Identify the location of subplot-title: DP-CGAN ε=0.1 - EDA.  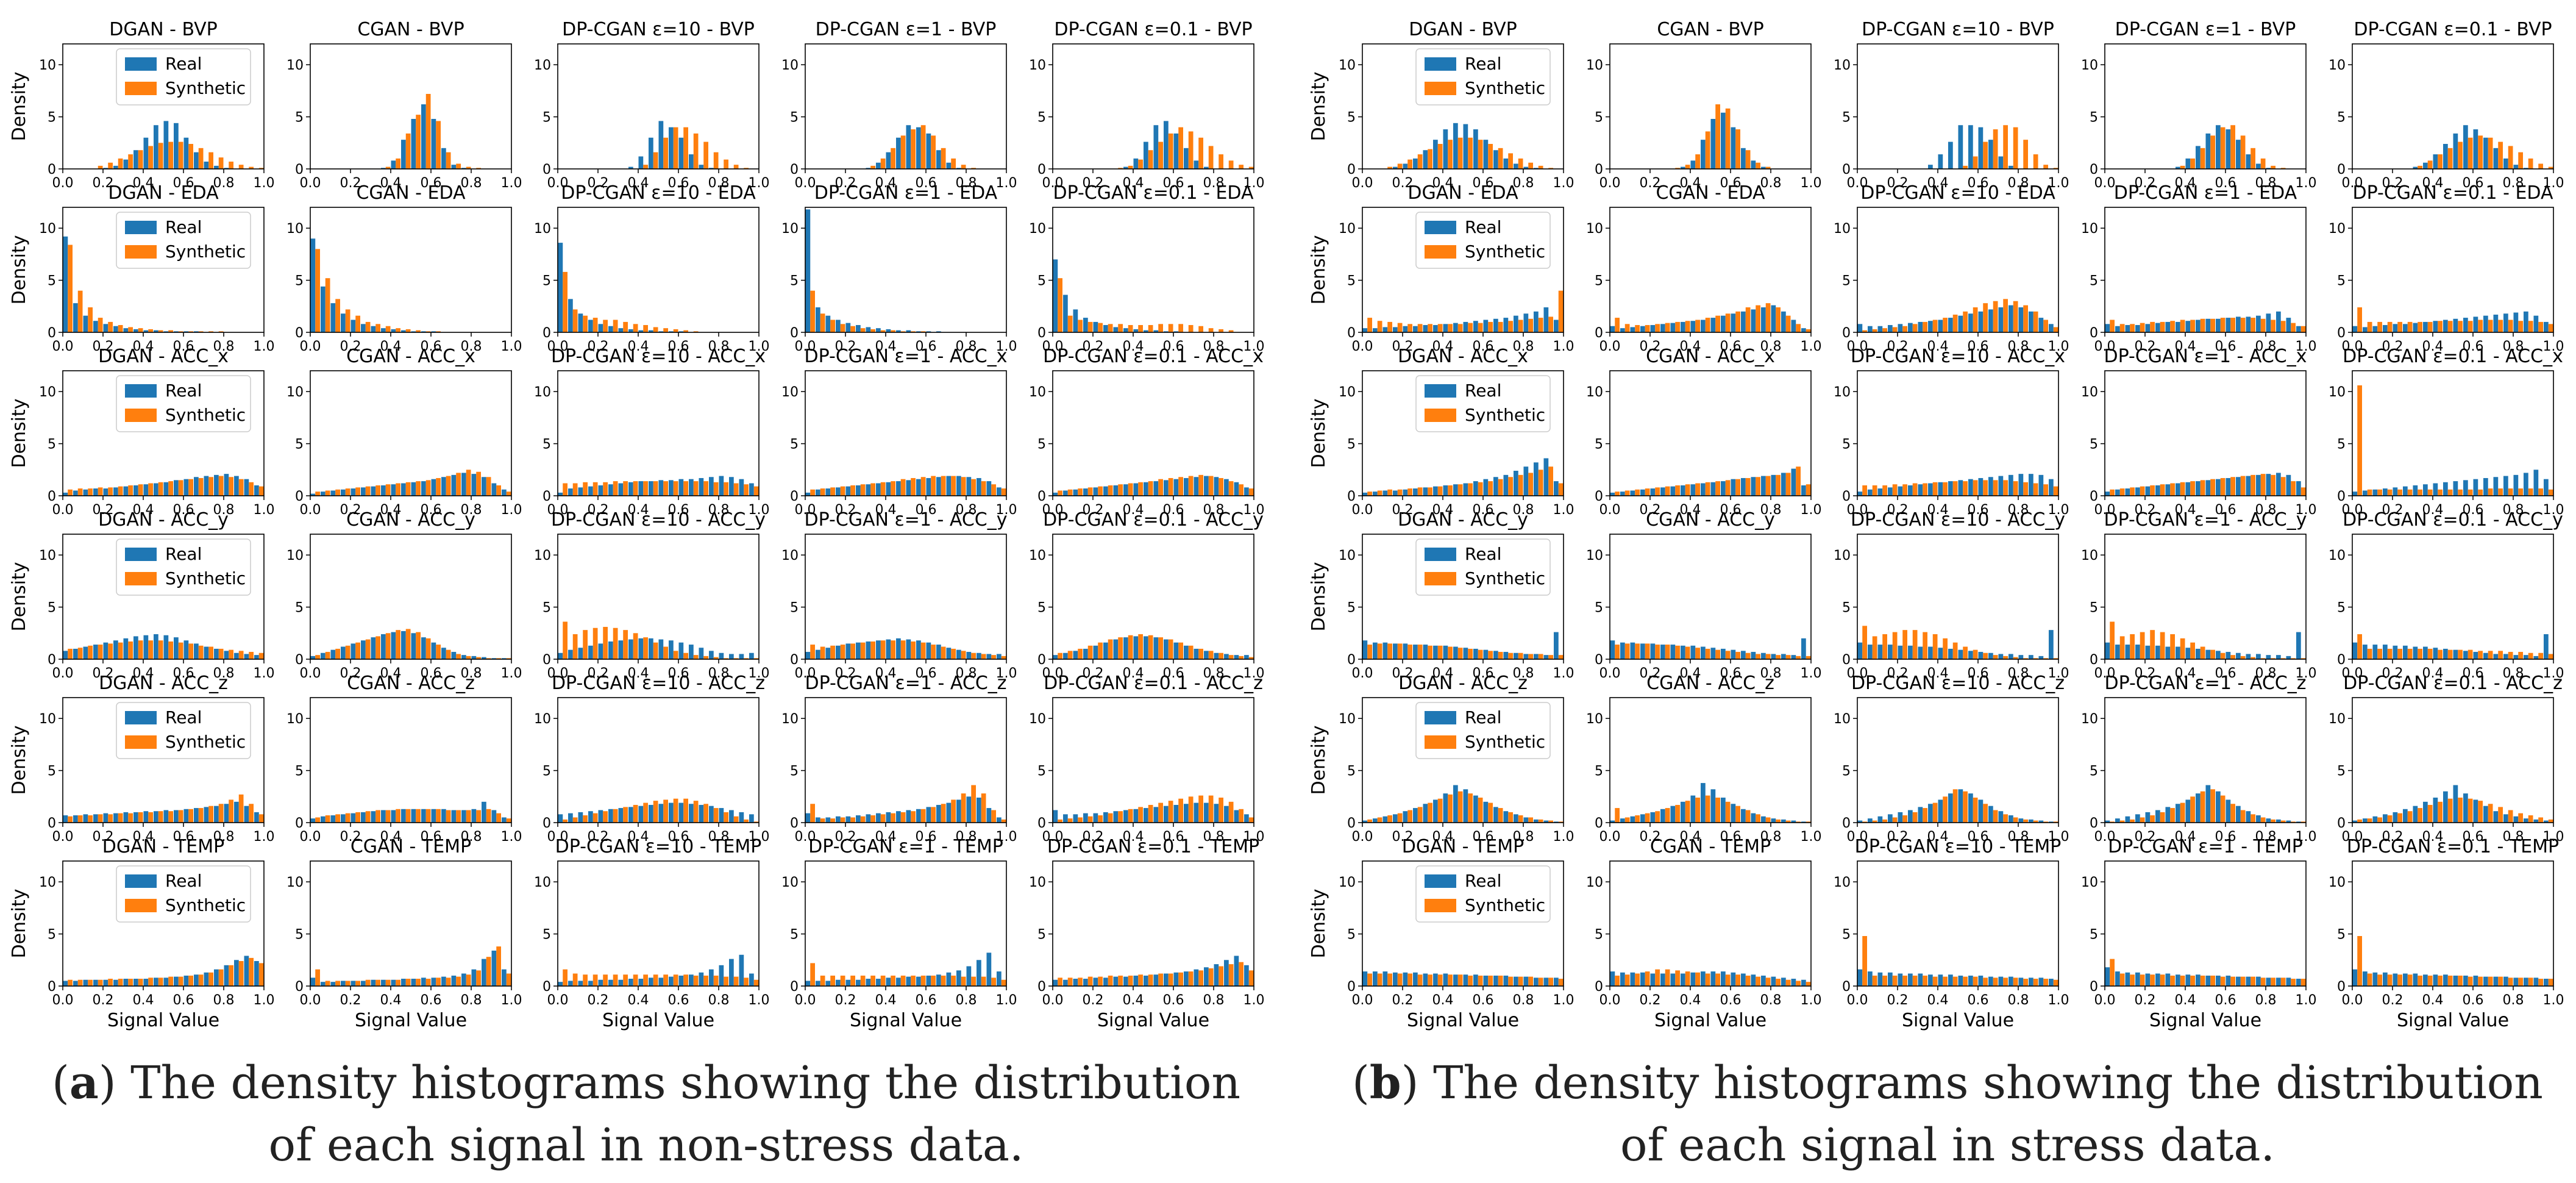
(1153, 193).